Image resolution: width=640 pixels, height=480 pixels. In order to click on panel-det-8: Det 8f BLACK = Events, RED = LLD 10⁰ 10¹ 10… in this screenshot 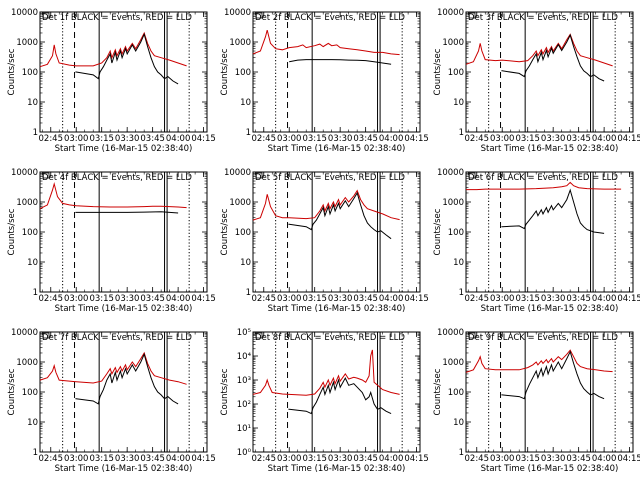, I will do `click(324, 401)`.